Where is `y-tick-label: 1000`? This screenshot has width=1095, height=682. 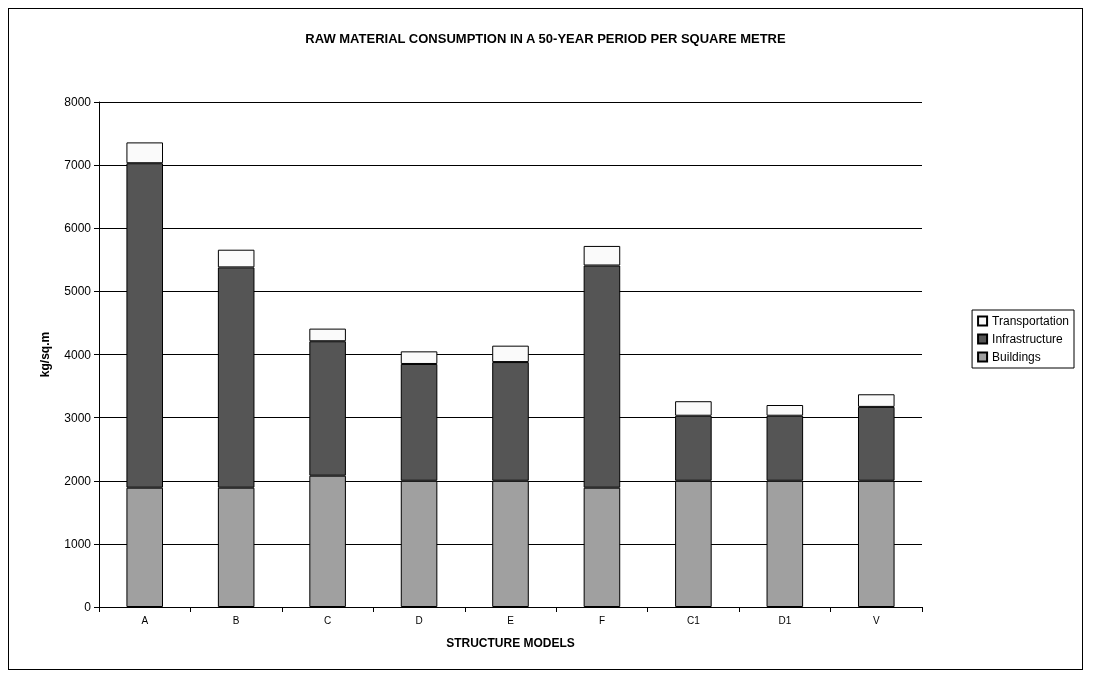 y-tick-label: 1000 is located at coordinates (78, 543).